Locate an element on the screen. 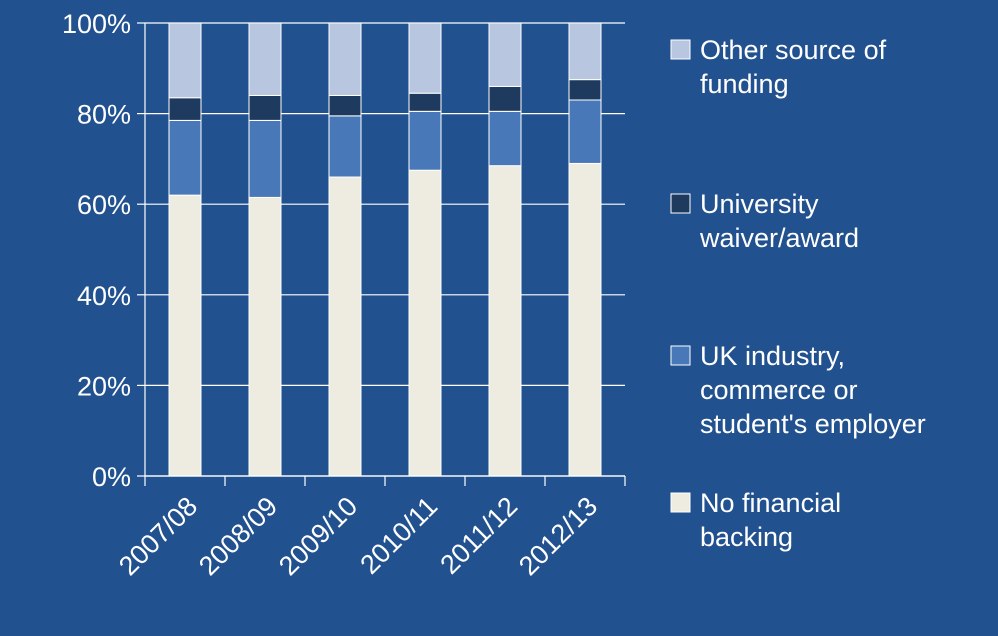 This screenshot has height=636, width=998. y-tick-label: 0% is located at coordinates (111, 477).